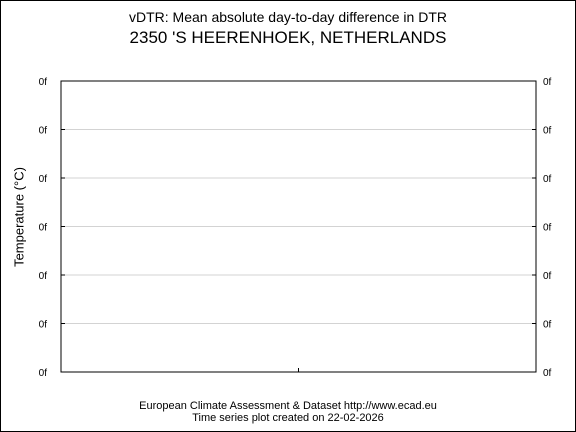 This screenshot has width=576, height=432. I want to click on chart-subtitle: 2350 'S HEERENHOEK, NETHERLANDS, so click(288, 37).